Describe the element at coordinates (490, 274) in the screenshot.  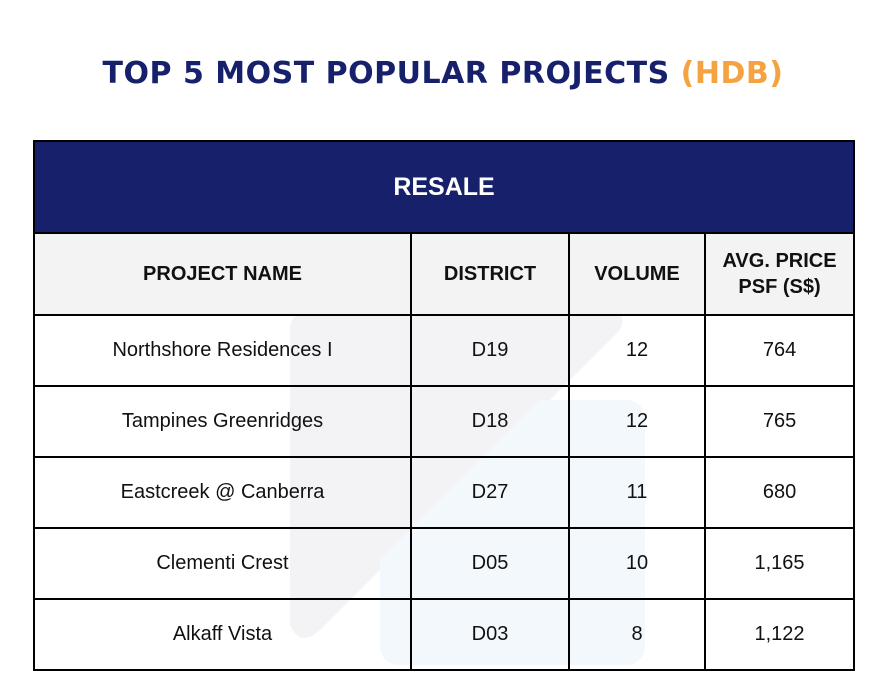
I see `column-header-district: DISTRICT` at that location.